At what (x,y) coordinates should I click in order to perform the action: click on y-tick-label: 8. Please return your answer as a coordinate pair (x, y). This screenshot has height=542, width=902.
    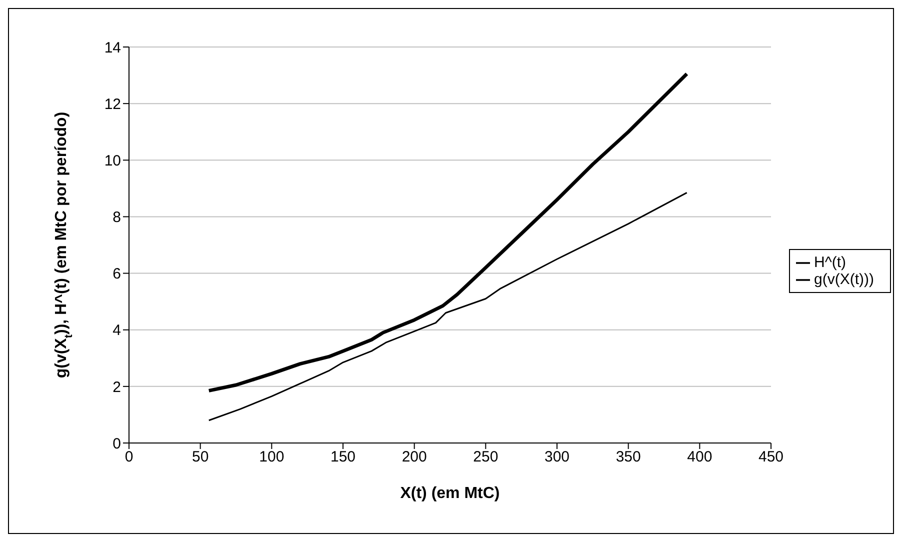
    Looking at the image, I should click on (116, 217).